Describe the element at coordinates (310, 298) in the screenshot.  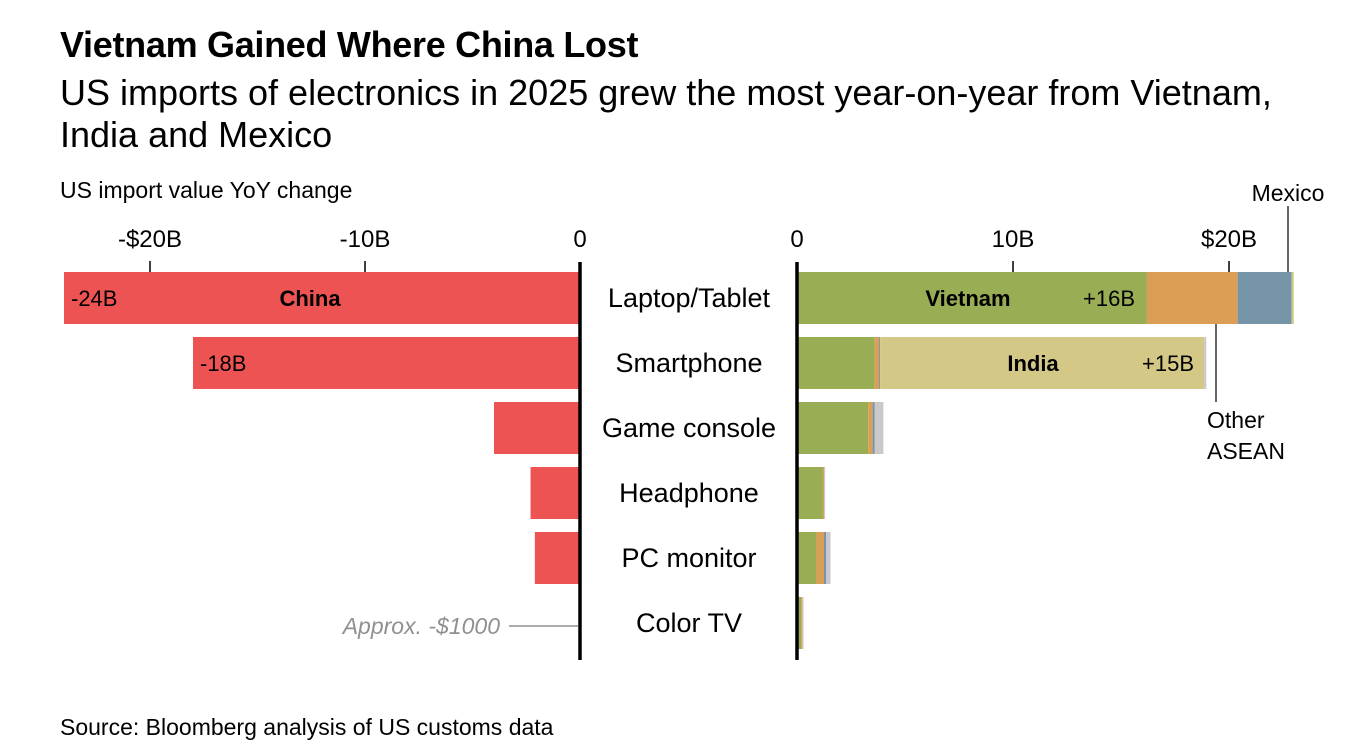
I see `china-series-label: China` at that location.